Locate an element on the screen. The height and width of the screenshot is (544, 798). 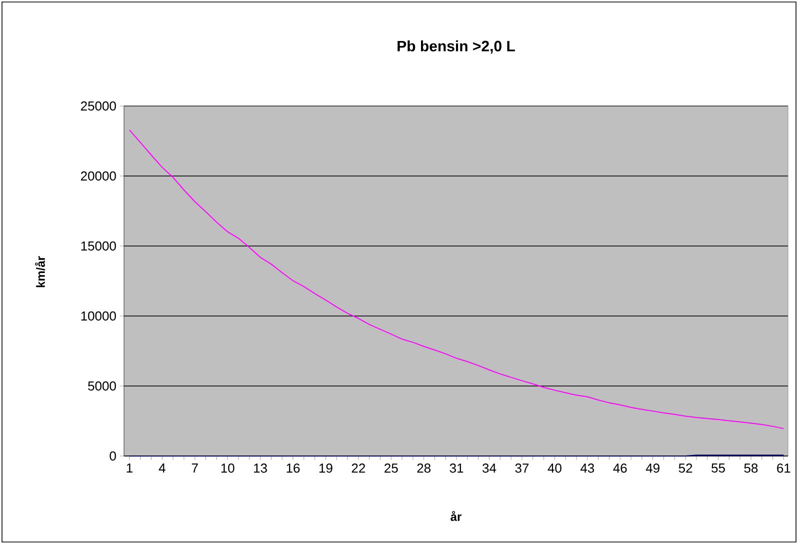
y-tick-label: 15000 is located at coordinates (98, 246).